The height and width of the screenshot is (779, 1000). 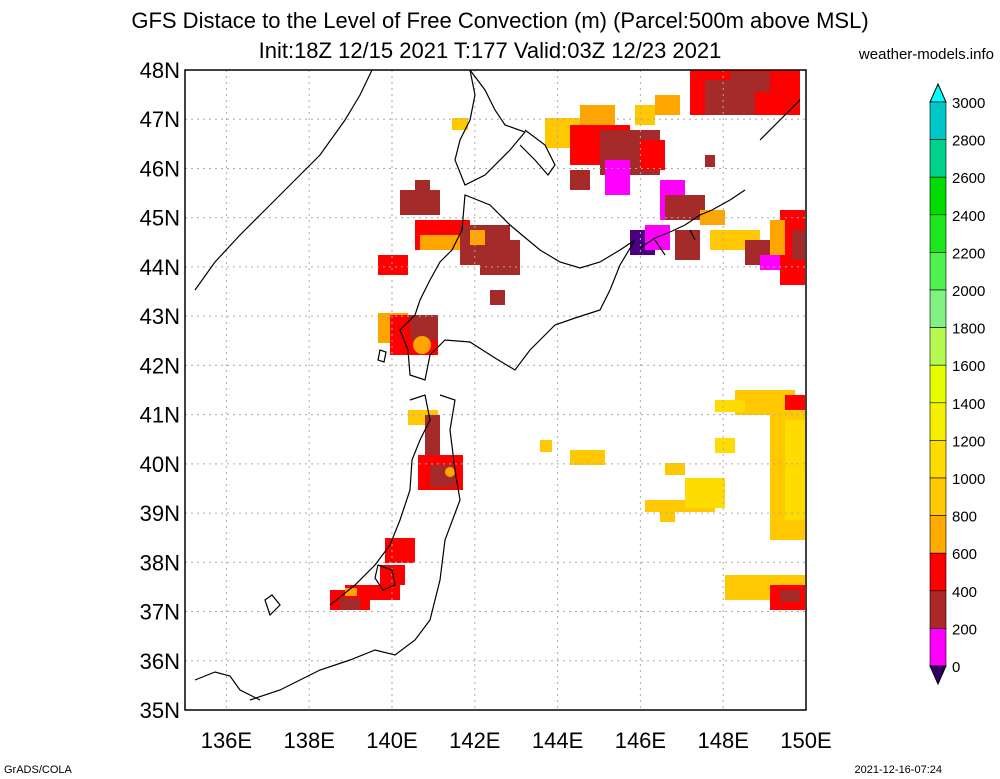 What do you see at coordinates (968, 366) in the screenshot?
I see `colorbar-label: 1600` at bounding box center [968, 366].